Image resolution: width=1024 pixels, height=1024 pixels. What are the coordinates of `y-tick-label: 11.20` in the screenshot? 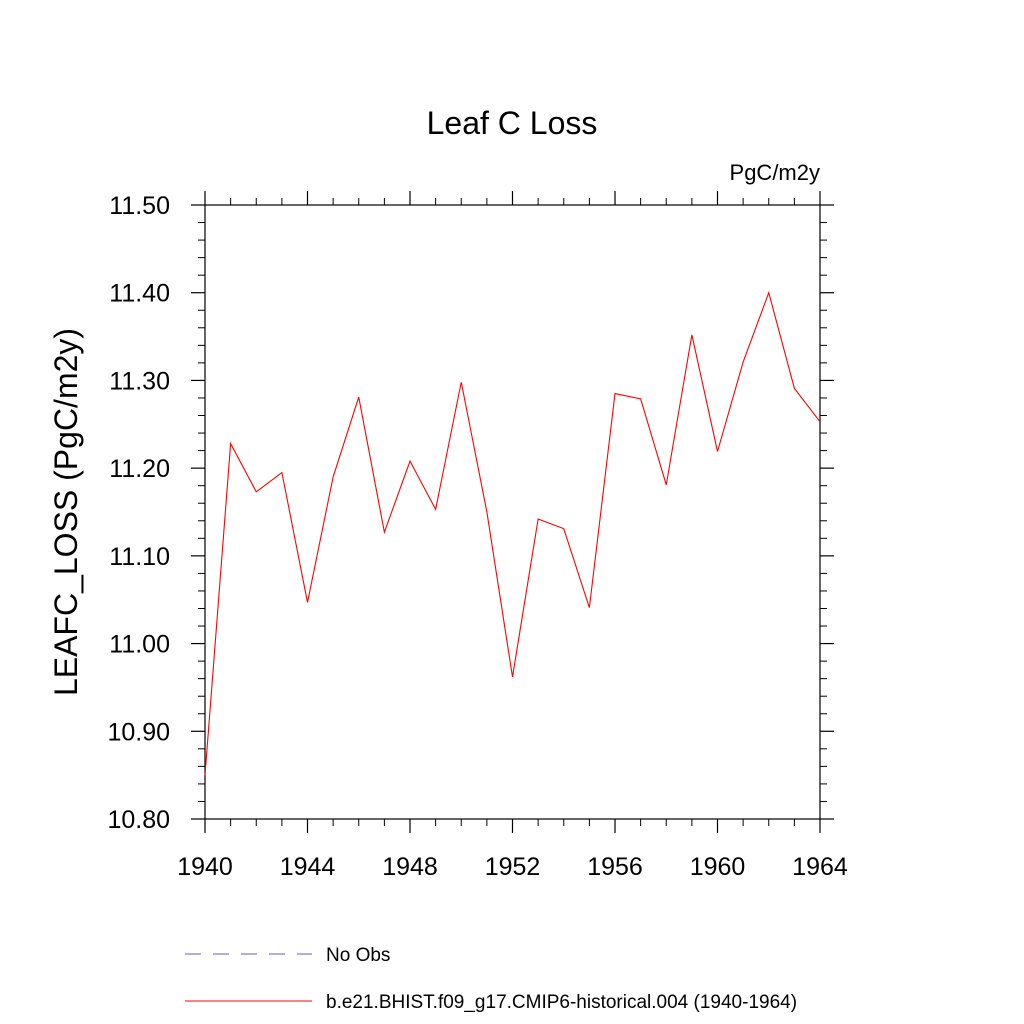 It's located at (139, 469).